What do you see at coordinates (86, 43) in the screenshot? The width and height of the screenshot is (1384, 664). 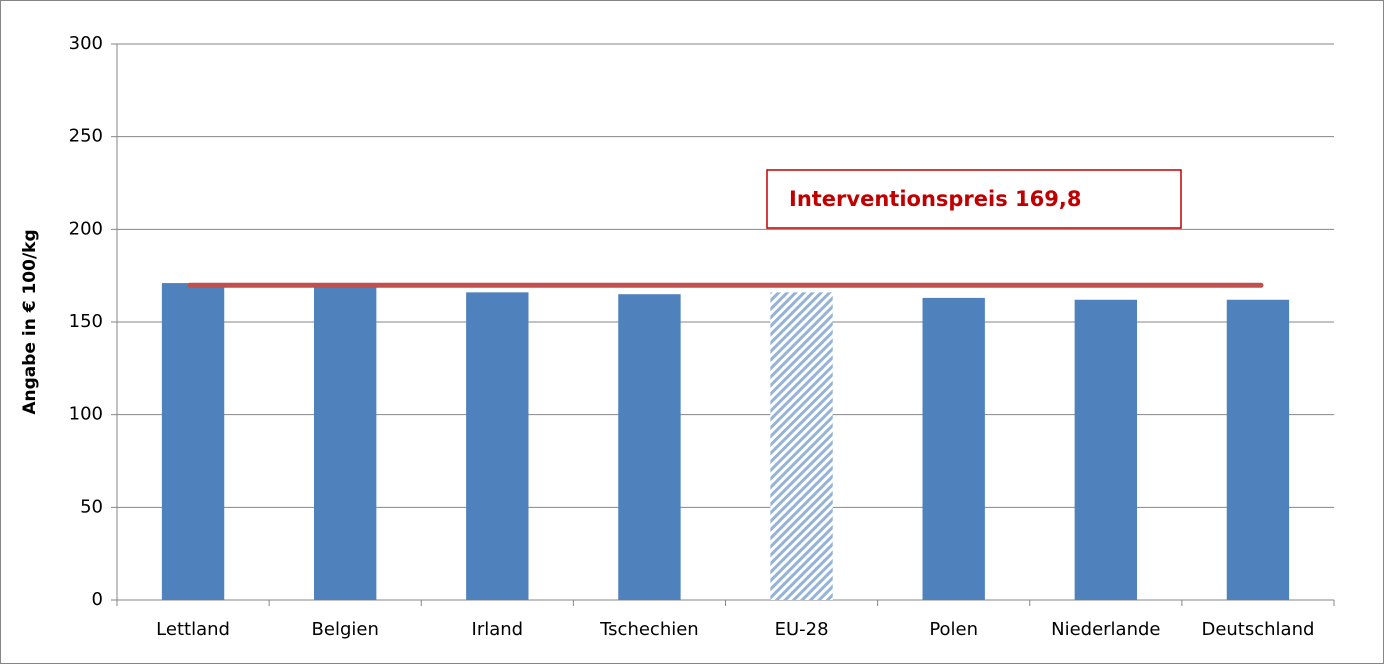 I see `y-tick-label: 300` at bounding box center [86, 43].